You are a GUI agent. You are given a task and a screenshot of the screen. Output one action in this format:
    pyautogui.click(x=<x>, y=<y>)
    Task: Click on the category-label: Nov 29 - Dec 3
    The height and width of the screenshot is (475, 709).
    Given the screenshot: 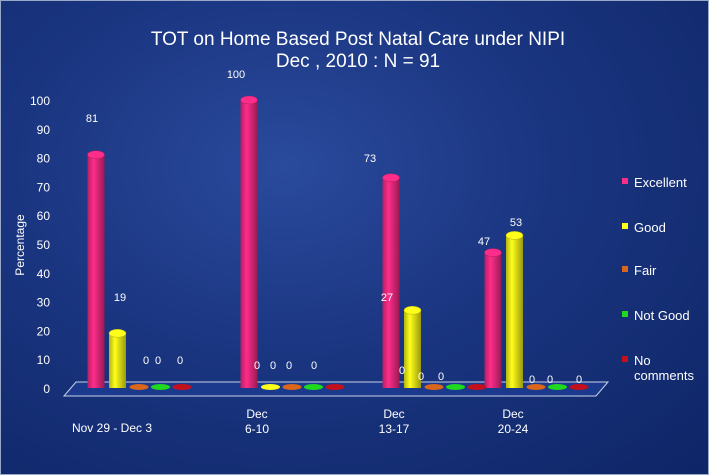 What is the action you would take?
    pyautogui.click(x=112, y=428)
    